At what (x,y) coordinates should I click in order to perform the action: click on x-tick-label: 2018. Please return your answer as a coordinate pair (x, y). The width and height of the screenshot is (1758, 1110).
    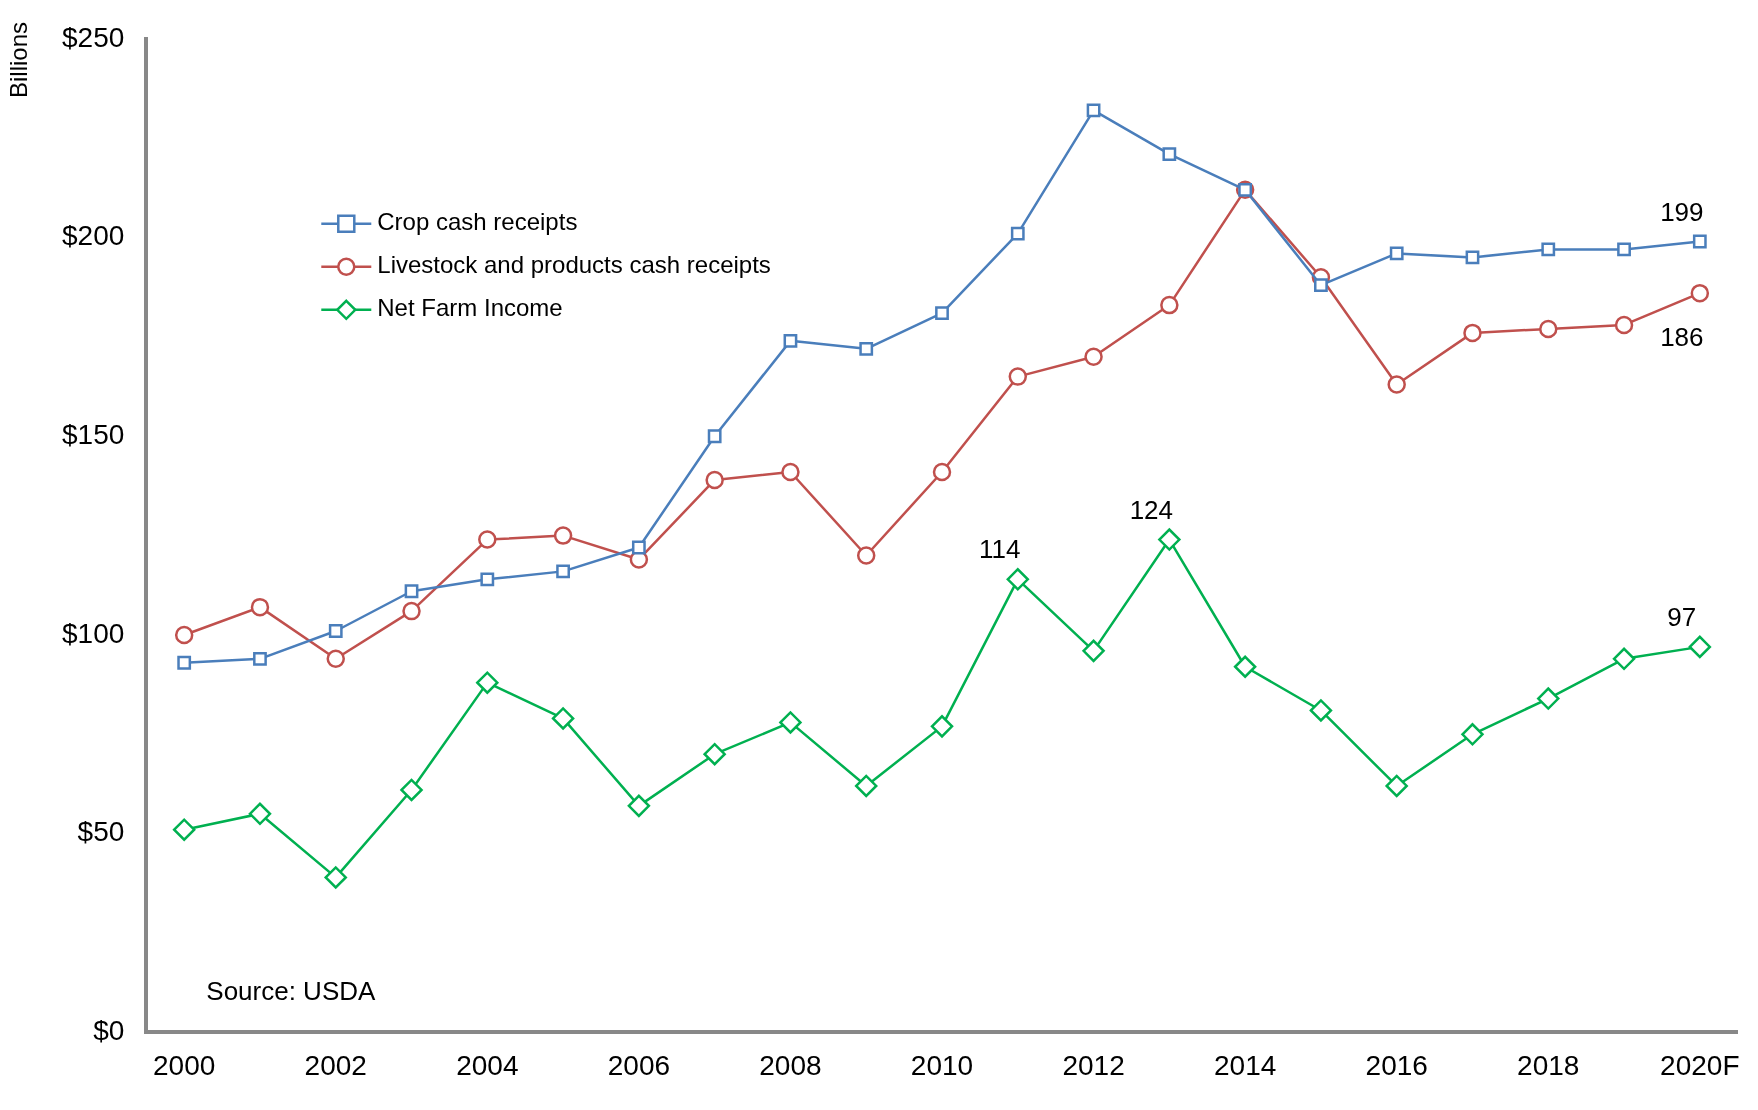
    Looking at the image, I should click on (1548, 1065).